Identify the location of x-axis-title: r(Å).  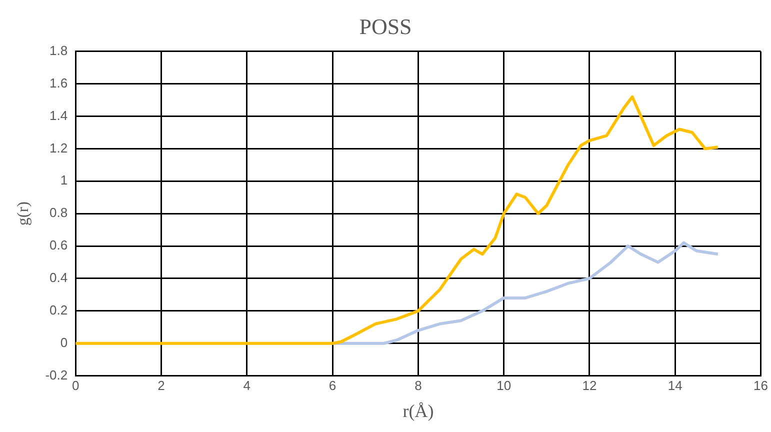
(418, 410).